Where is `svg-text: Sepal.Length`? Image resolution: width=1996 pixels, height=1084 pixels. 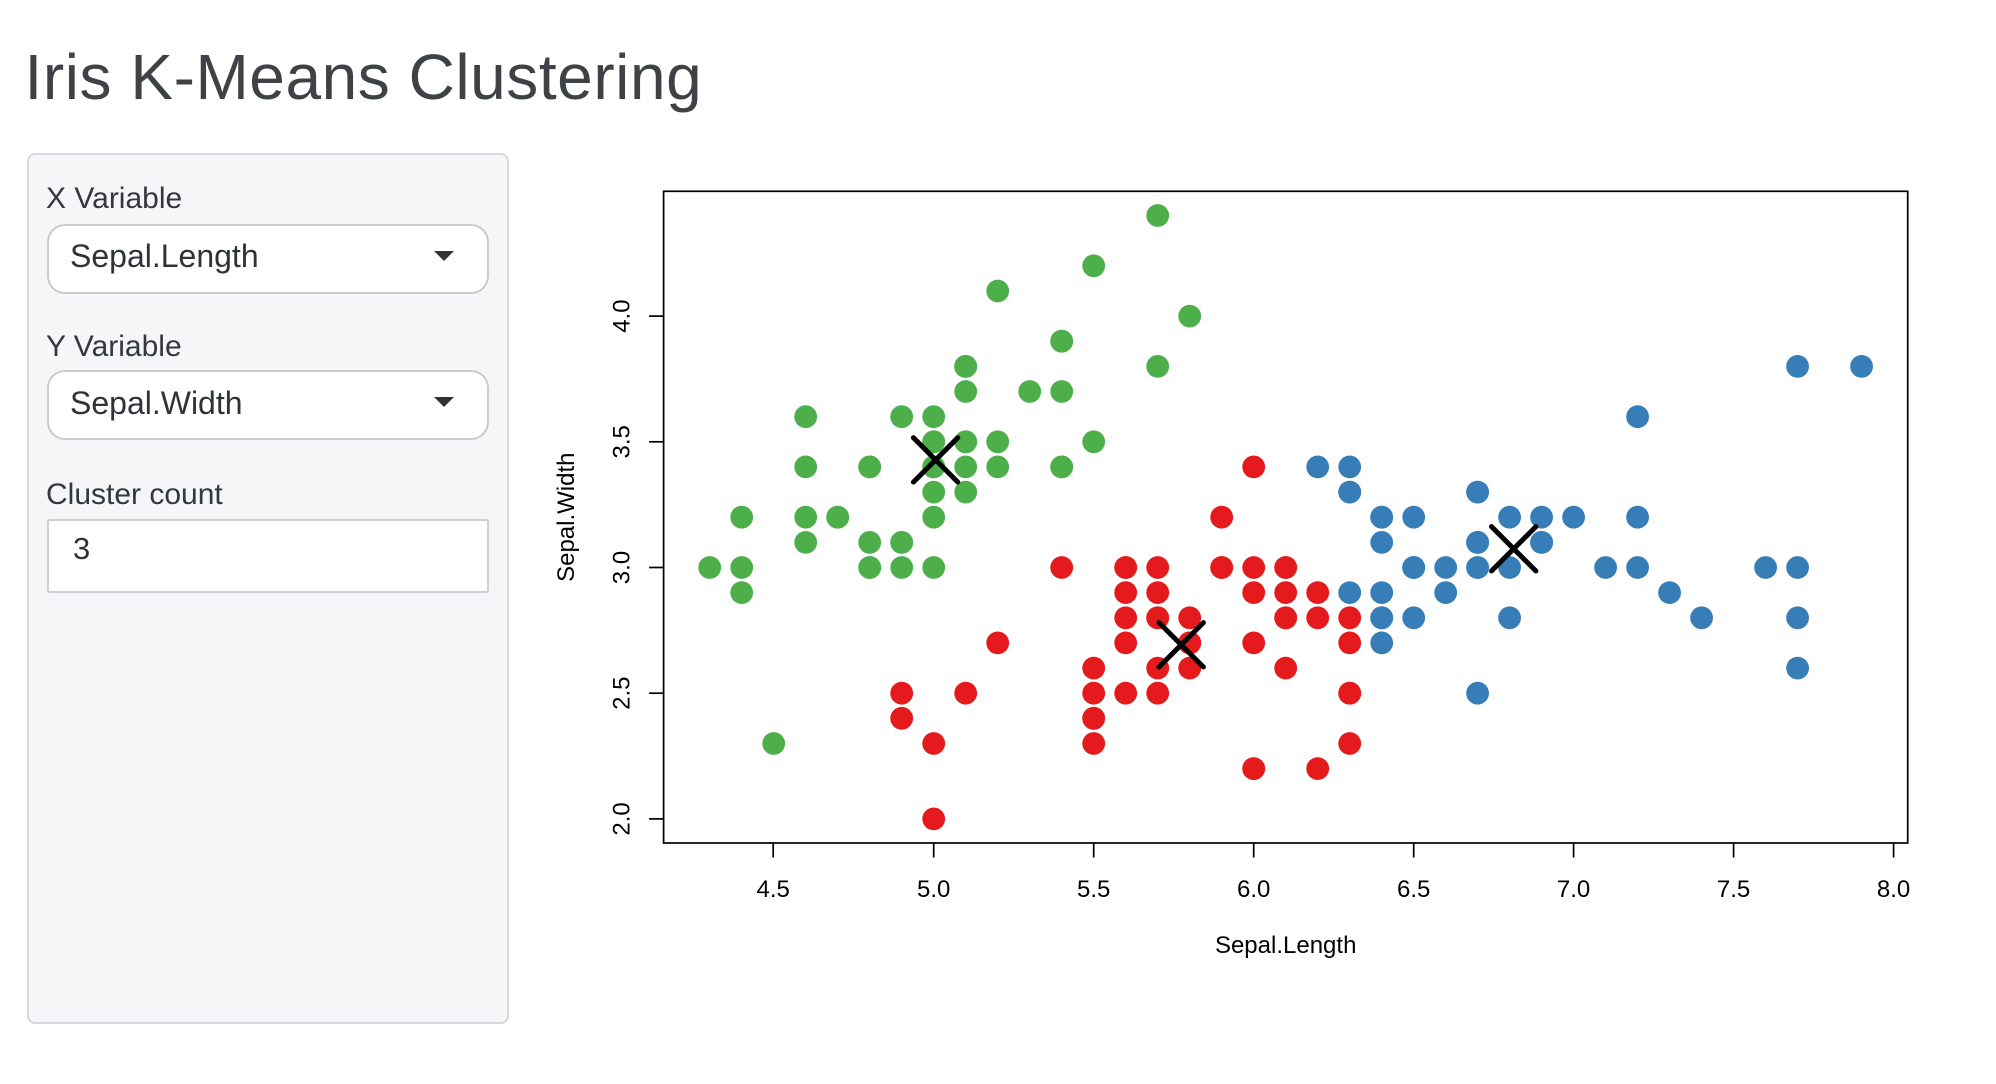
svg-text: Sepal.Length is located at coordinates (1285, 945).